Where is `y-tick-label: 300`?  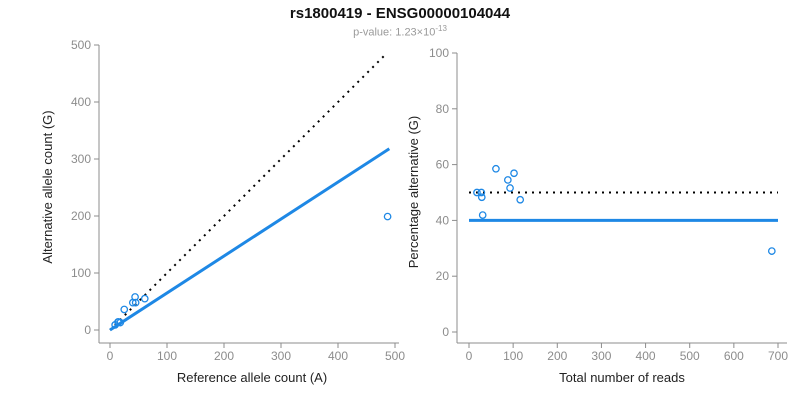 y-tick-label: 300 is located at coordinates (81, 159).